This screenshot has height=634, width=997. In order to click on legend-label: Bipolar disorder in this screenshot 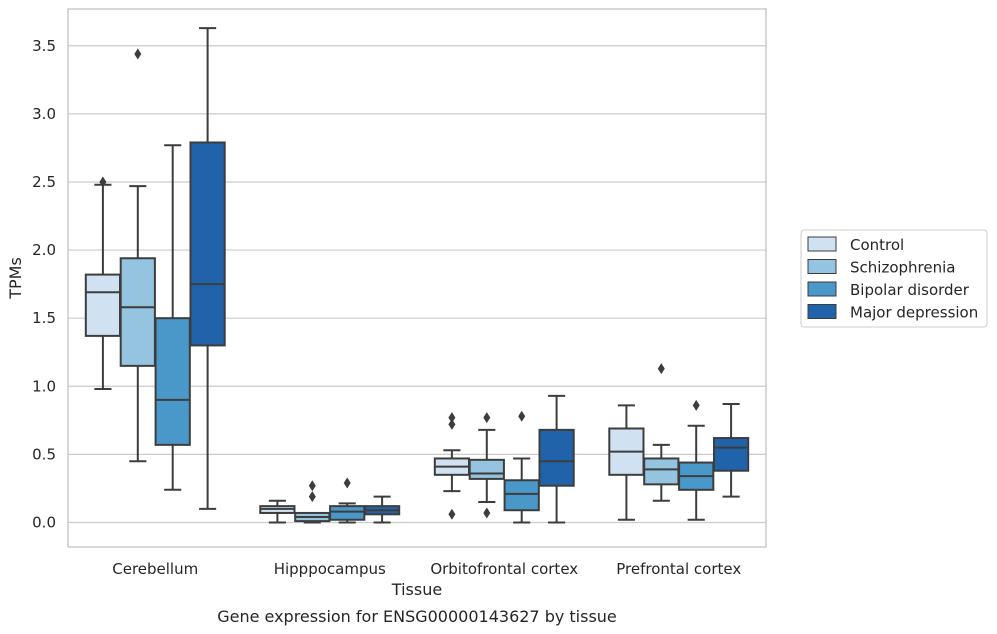, I will do `click(910, 290)`.